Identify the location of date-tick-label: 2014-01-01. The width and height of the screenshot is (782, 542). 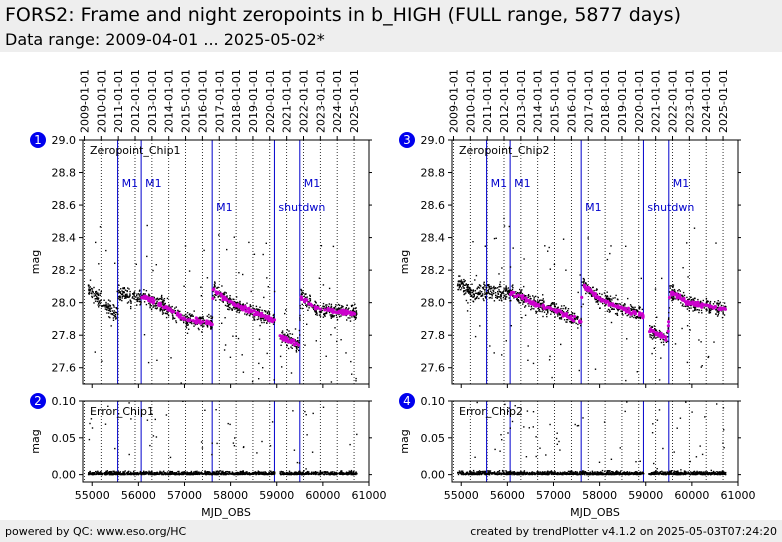
(169, 101).